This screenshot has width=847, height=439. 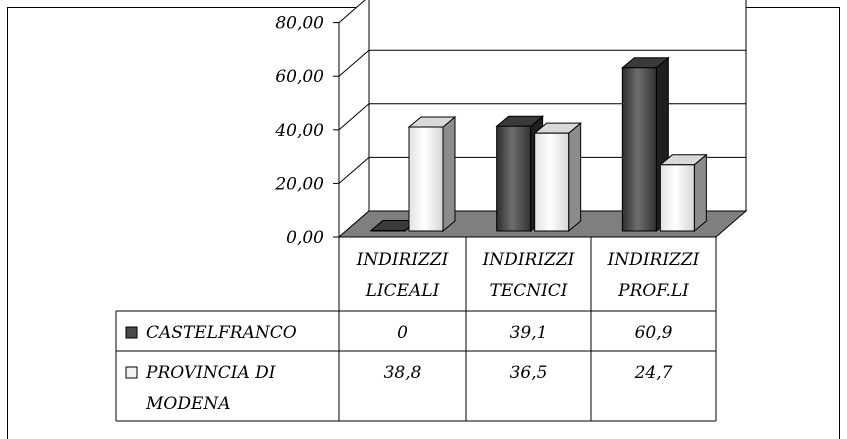 What do you see at coordinates (529, 333) in the screenshot?
I see `data-label: 39,1` at bounding box center [529, 333].